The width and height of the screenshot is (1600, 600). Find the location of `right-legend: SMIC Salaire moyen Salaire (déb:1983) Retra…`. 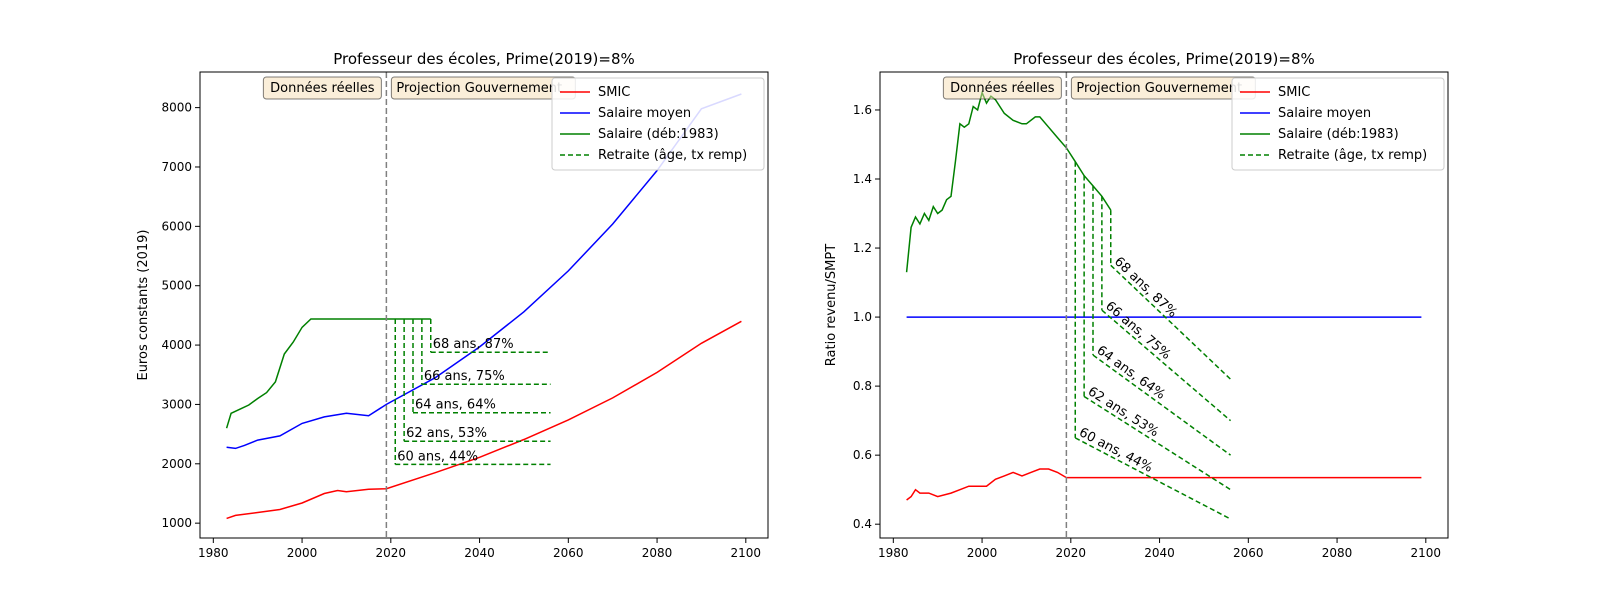

right-legend: SMIC Salaire moyen Salaire (déb:1983) Retra… is located at coordinates (1338, 124).